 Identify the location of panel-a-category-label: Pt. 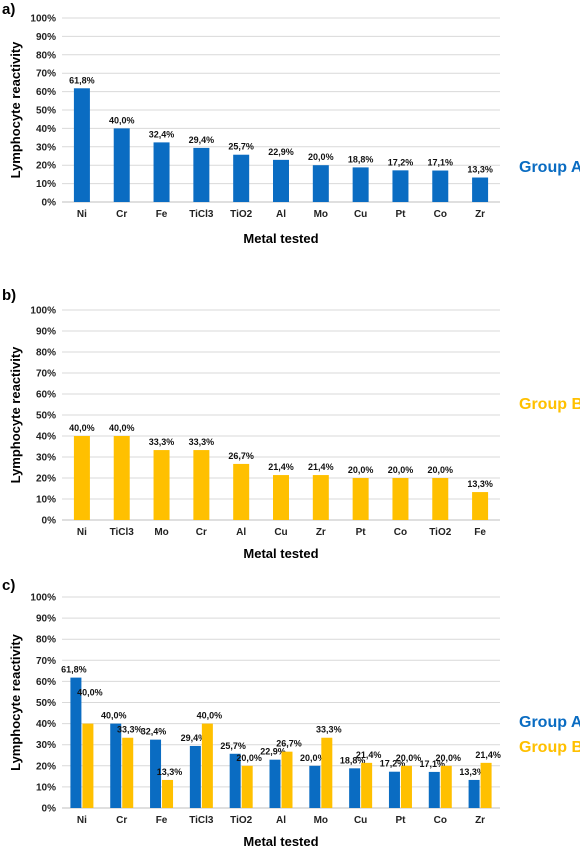
(400, 214).